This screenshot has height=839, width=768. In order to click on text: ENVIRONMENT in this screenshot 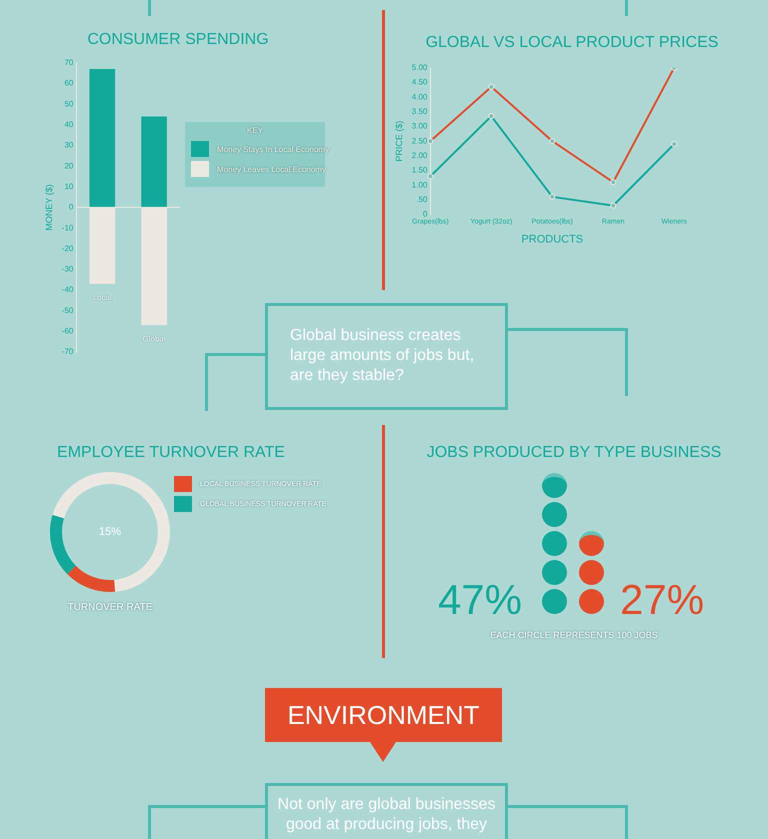, I will do `click(383, 715)`.